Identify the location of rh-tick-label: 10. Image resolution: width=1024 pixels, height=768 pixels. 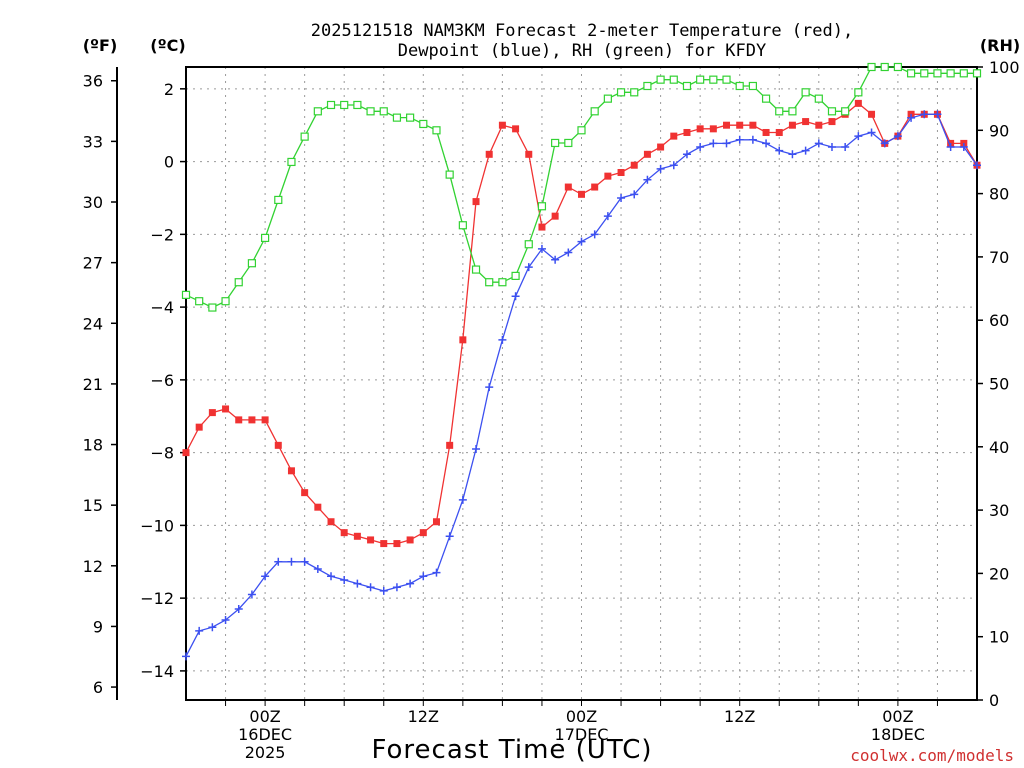
(999, 637).